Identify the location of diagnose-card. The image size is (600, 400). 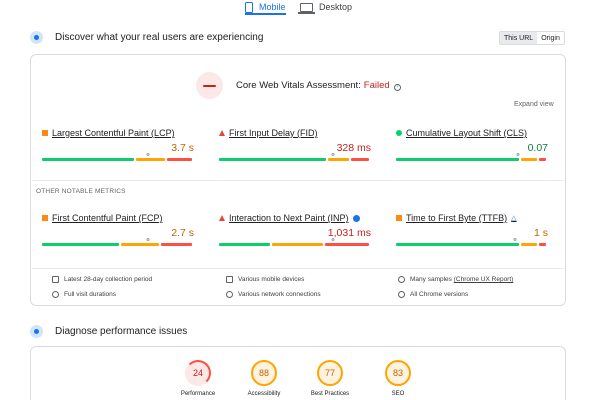
(298, 373).